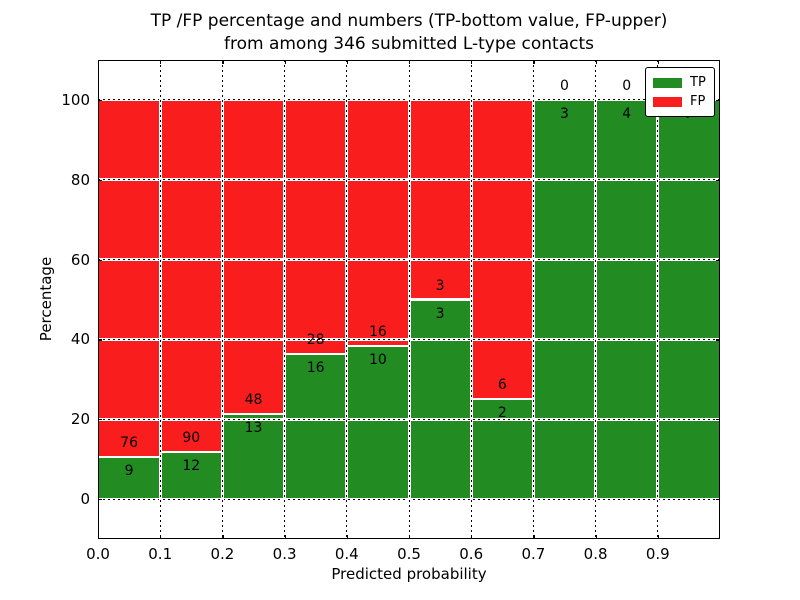  Describe the element at coordinates (80, 259) in the screenshot. I see `y-tick-label: 60` at that location.